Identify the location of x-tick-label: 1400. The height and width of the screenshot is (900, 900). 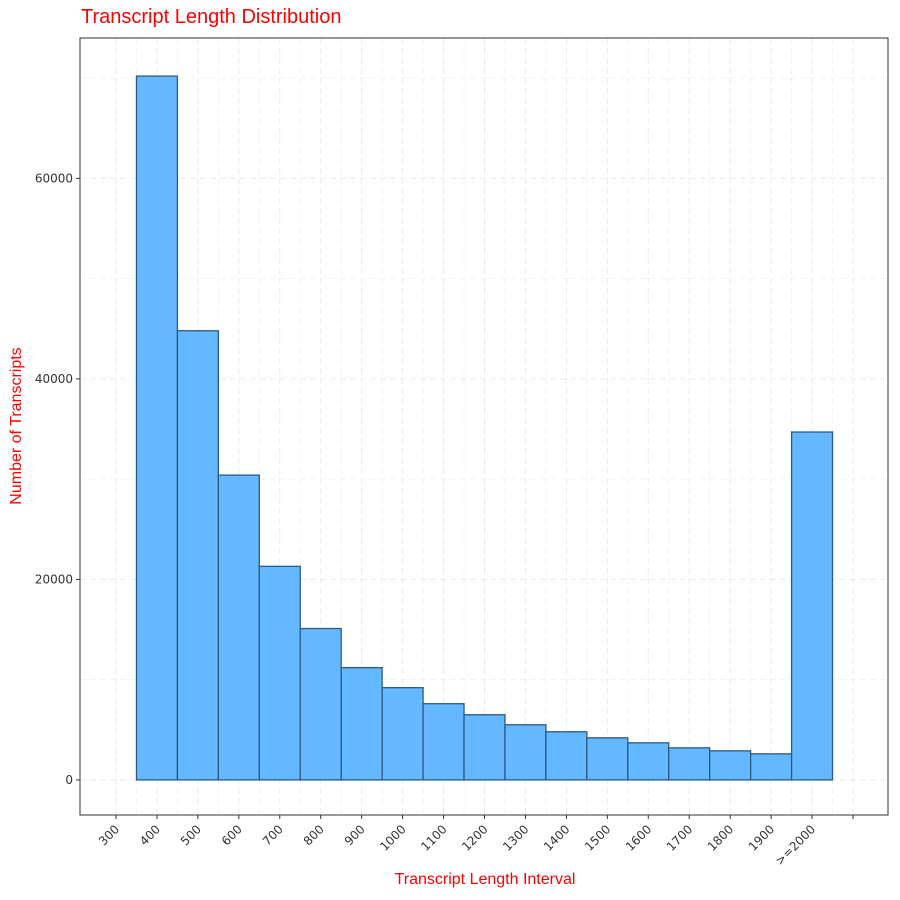
(556, 837).